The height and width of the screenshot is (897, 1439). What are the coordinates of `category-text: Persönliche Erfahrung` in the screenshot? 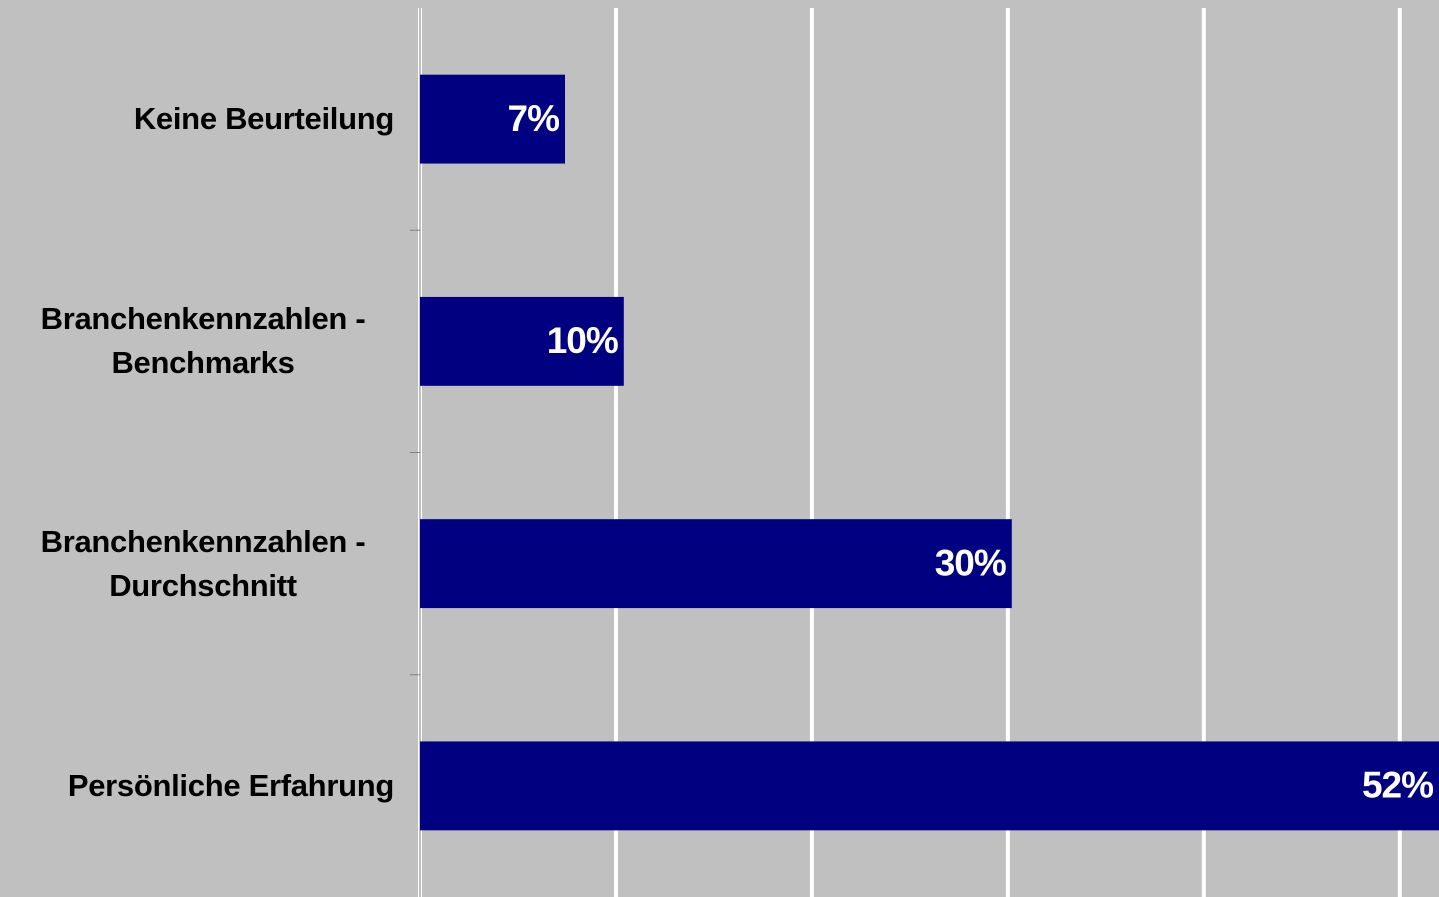 It's located at (230, 785).